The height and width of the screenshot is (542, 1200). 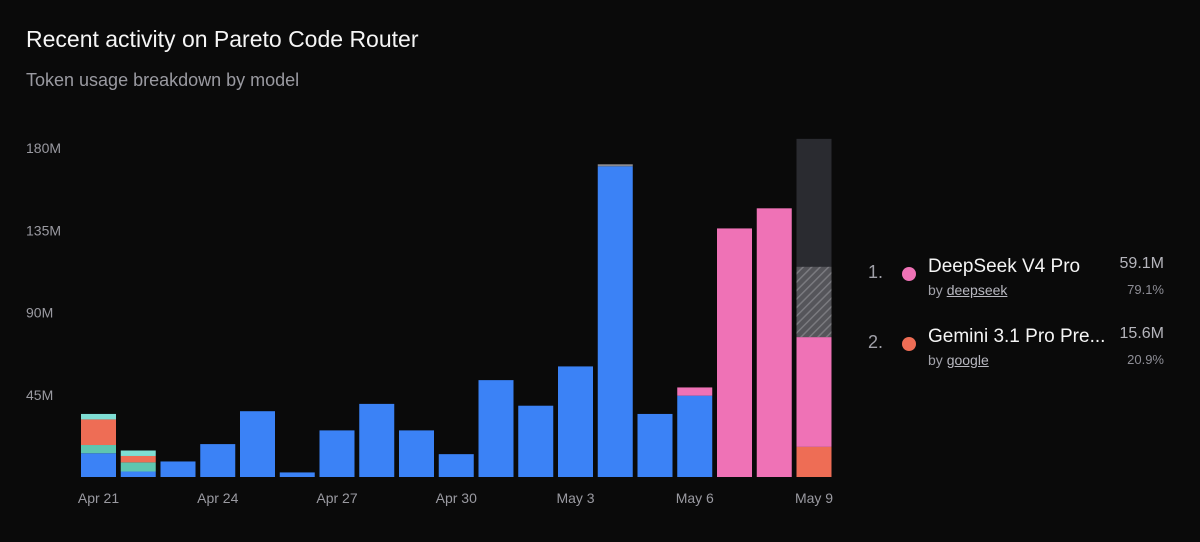 I want to click on chart-title: Recent activity on Pareto Code Router, so click(x=222, y=39).